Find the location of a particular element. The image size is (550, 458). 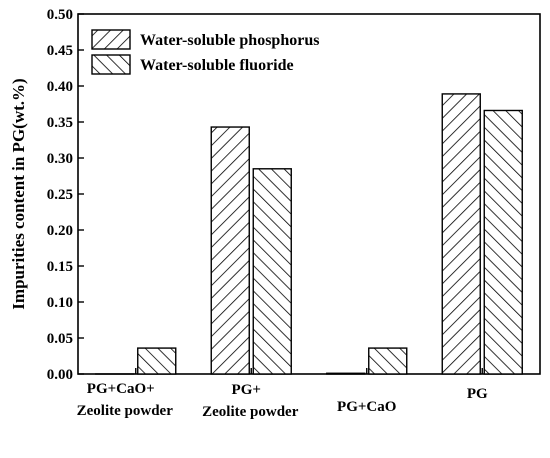

y-tick-label: 0.30 is located at coordinates (60, 159).